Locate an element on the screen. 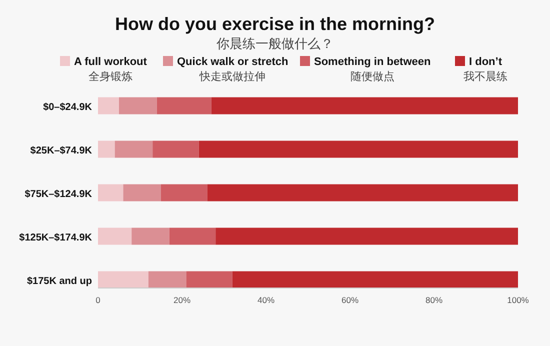  x-tick-label: 40% is located at coordinates (266, 300).